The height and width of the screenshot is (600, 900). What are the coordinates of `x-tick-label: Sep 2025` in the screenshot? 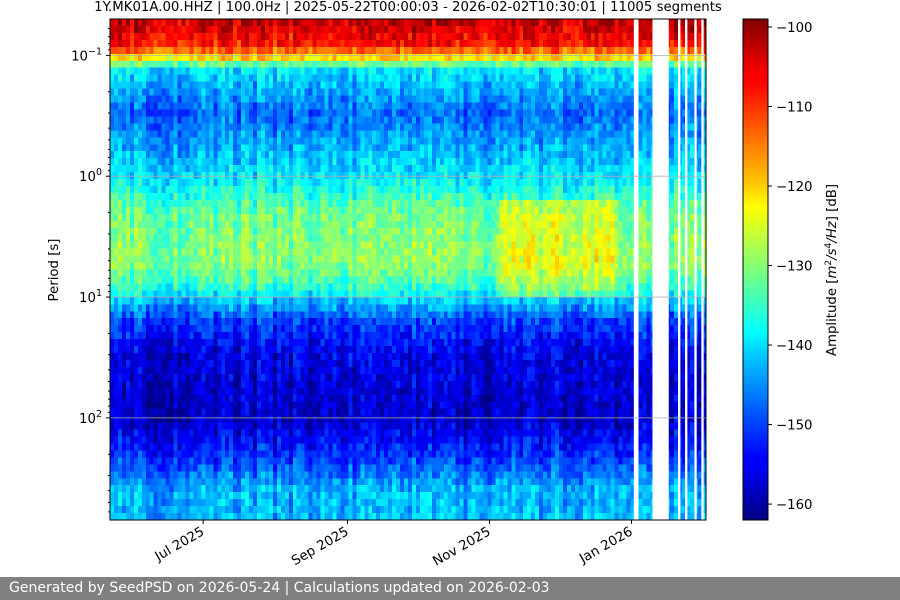 It's located at (320, 546).